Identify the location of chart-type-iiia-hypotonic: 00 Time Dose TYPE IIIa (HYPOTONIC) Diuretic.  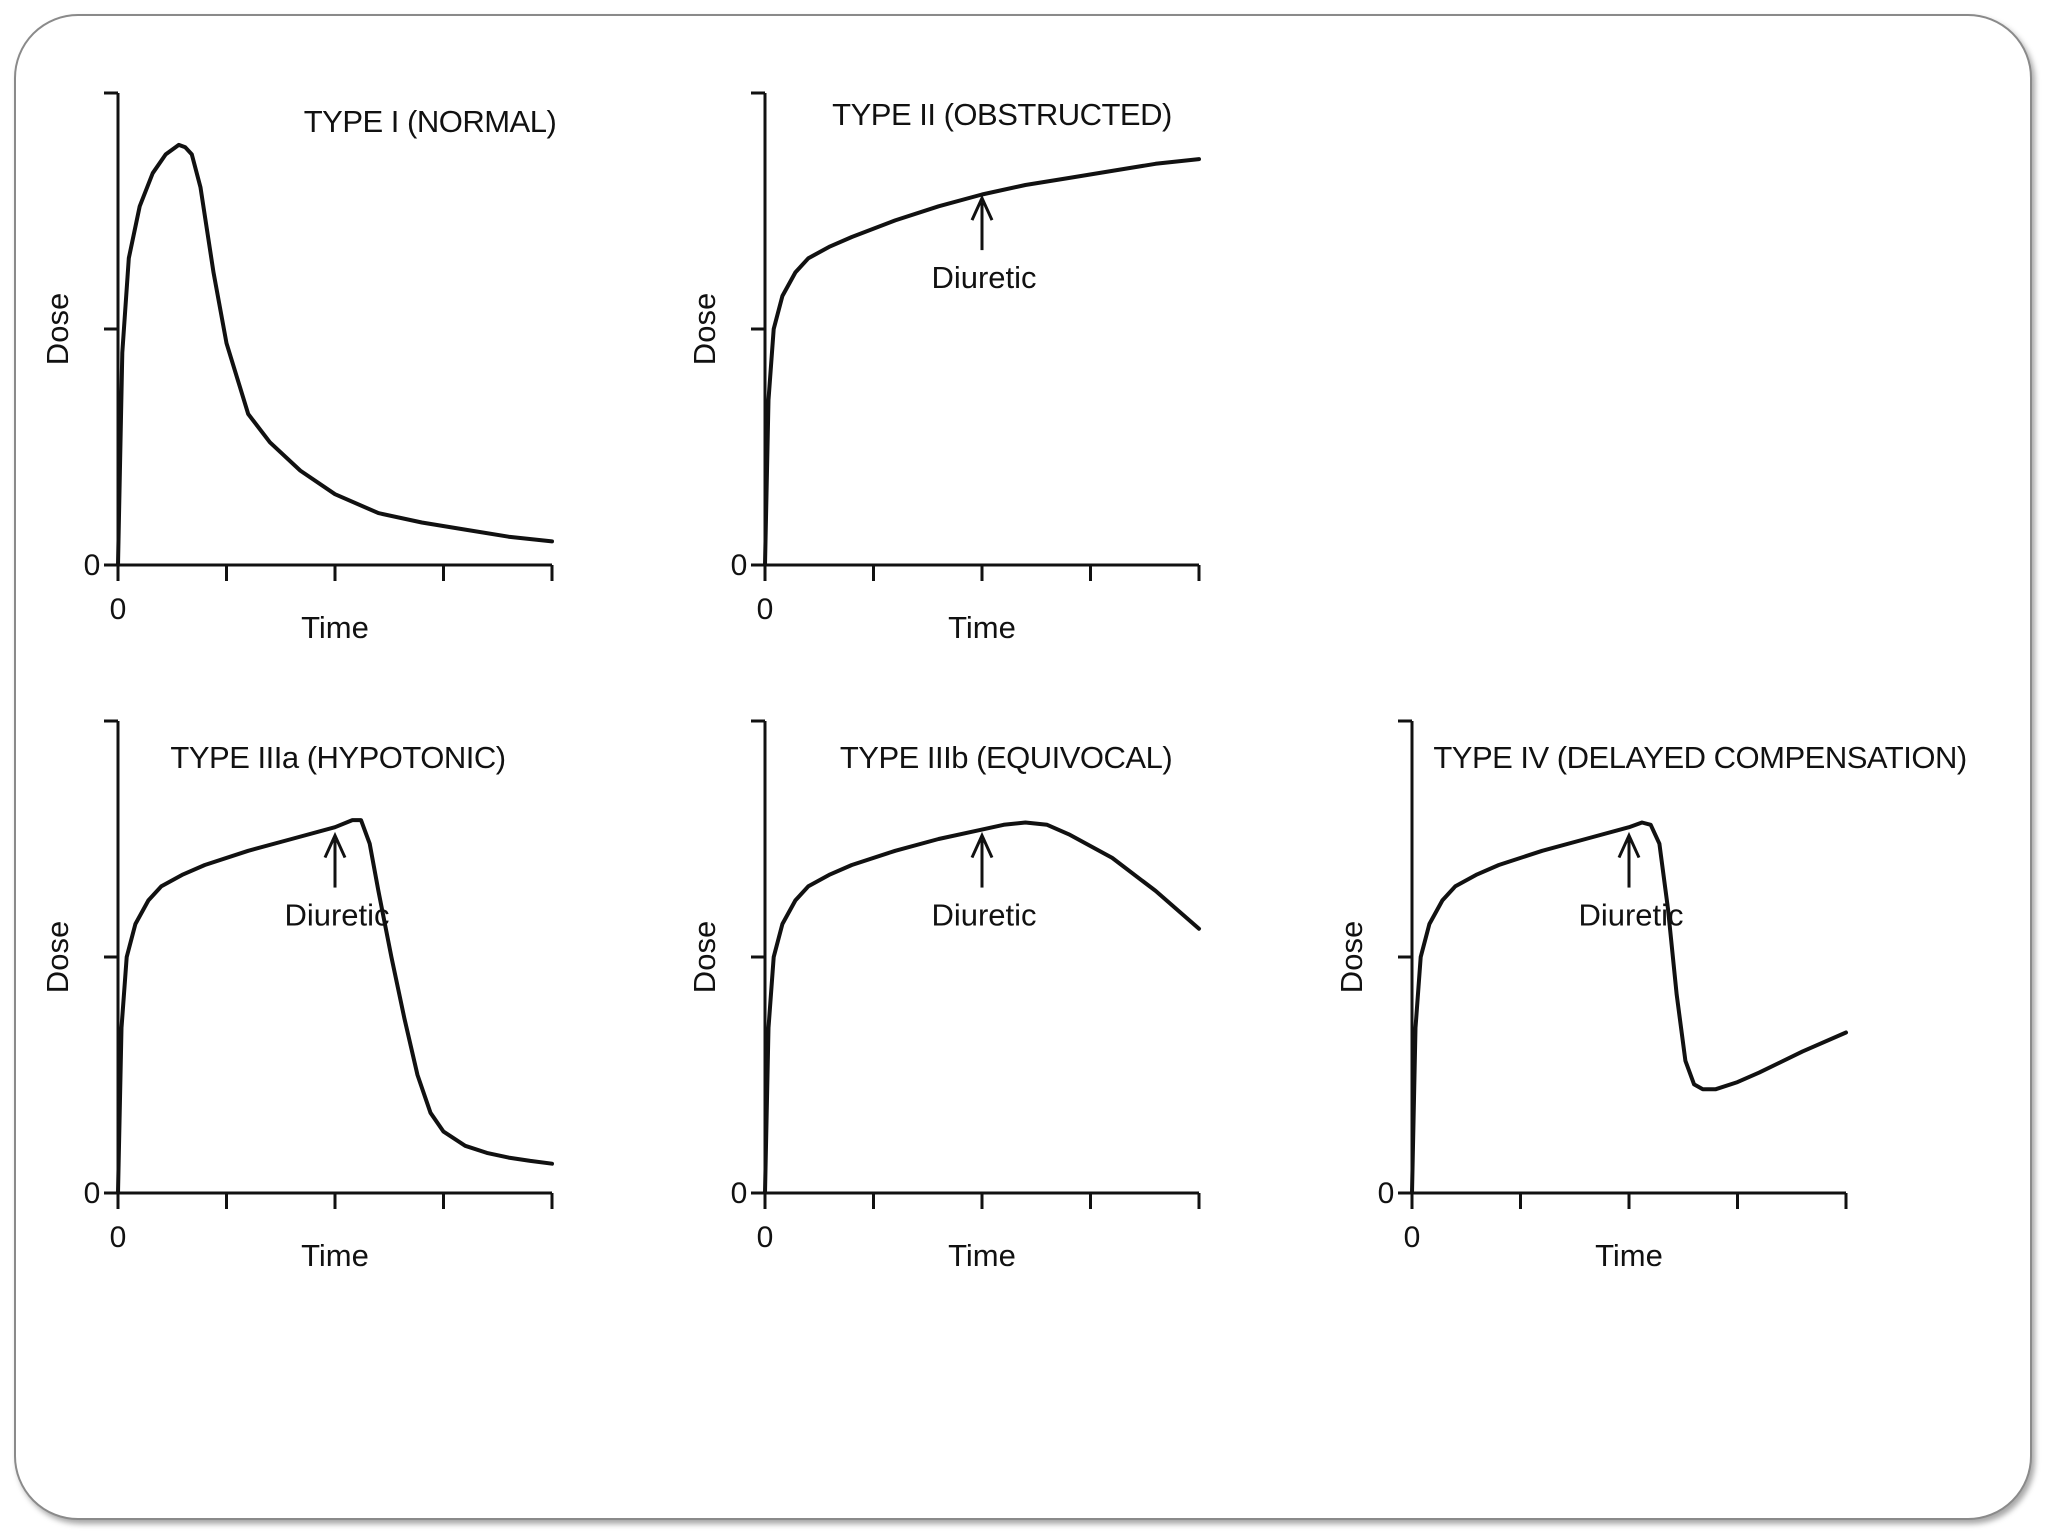
(297, 996).